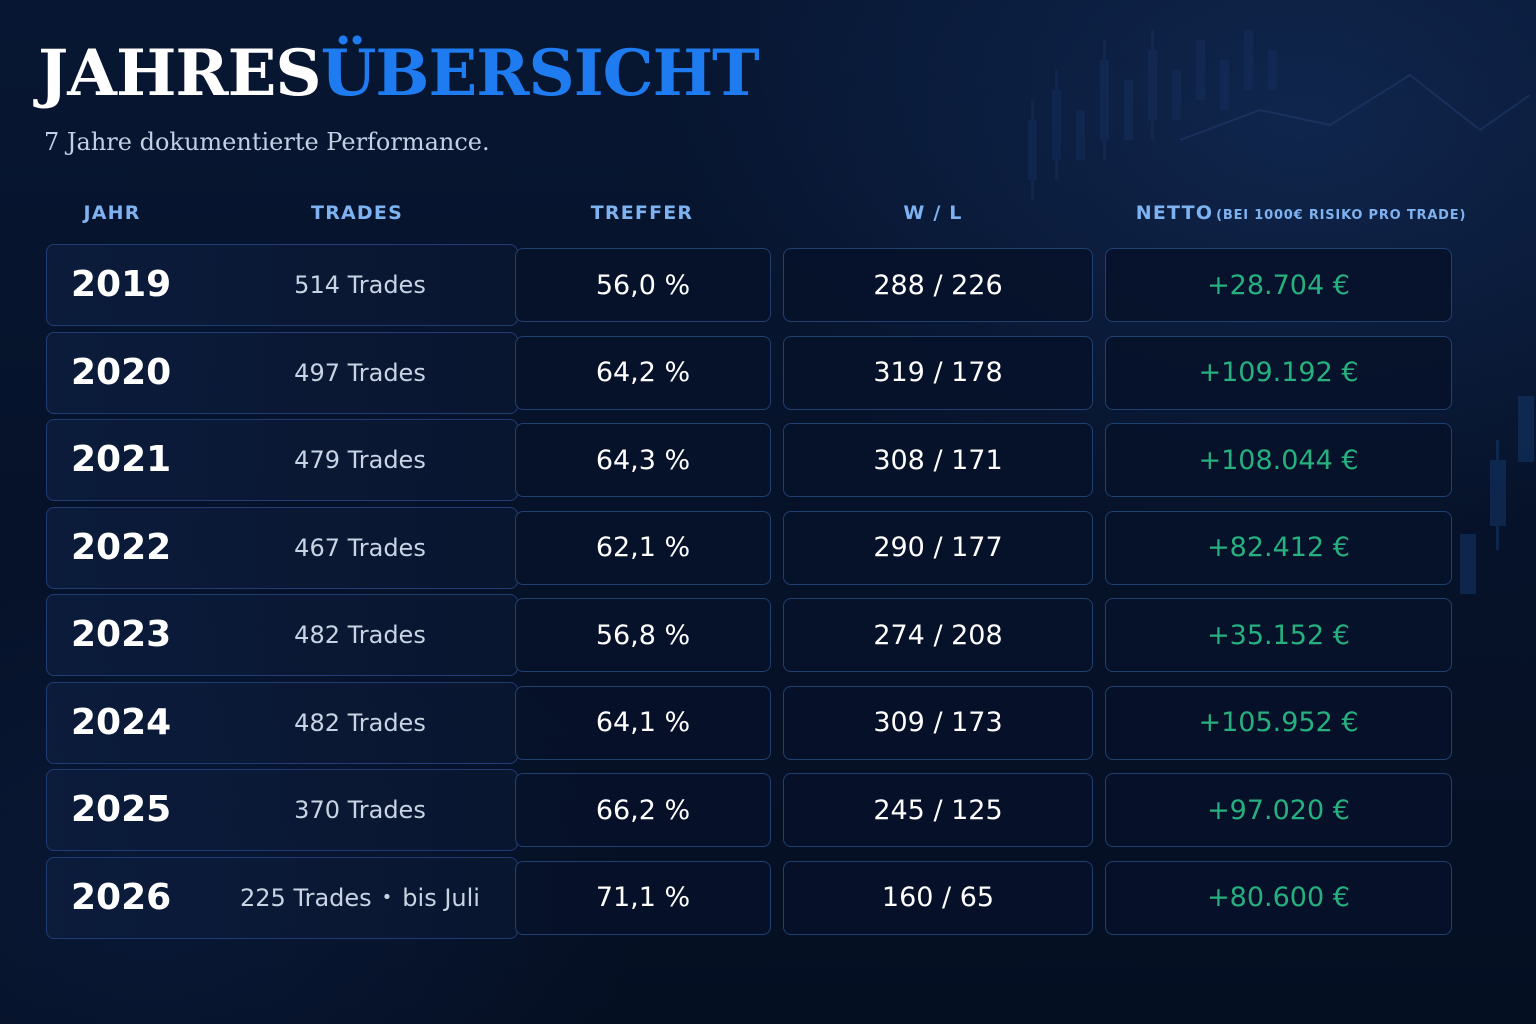 The height and width of the screenshot is (1024, 1536). What do you see at coordinates (643, 722) in the screenshot?
I see `row-treffer: 64,1 %` at bounding box center [643, 722].